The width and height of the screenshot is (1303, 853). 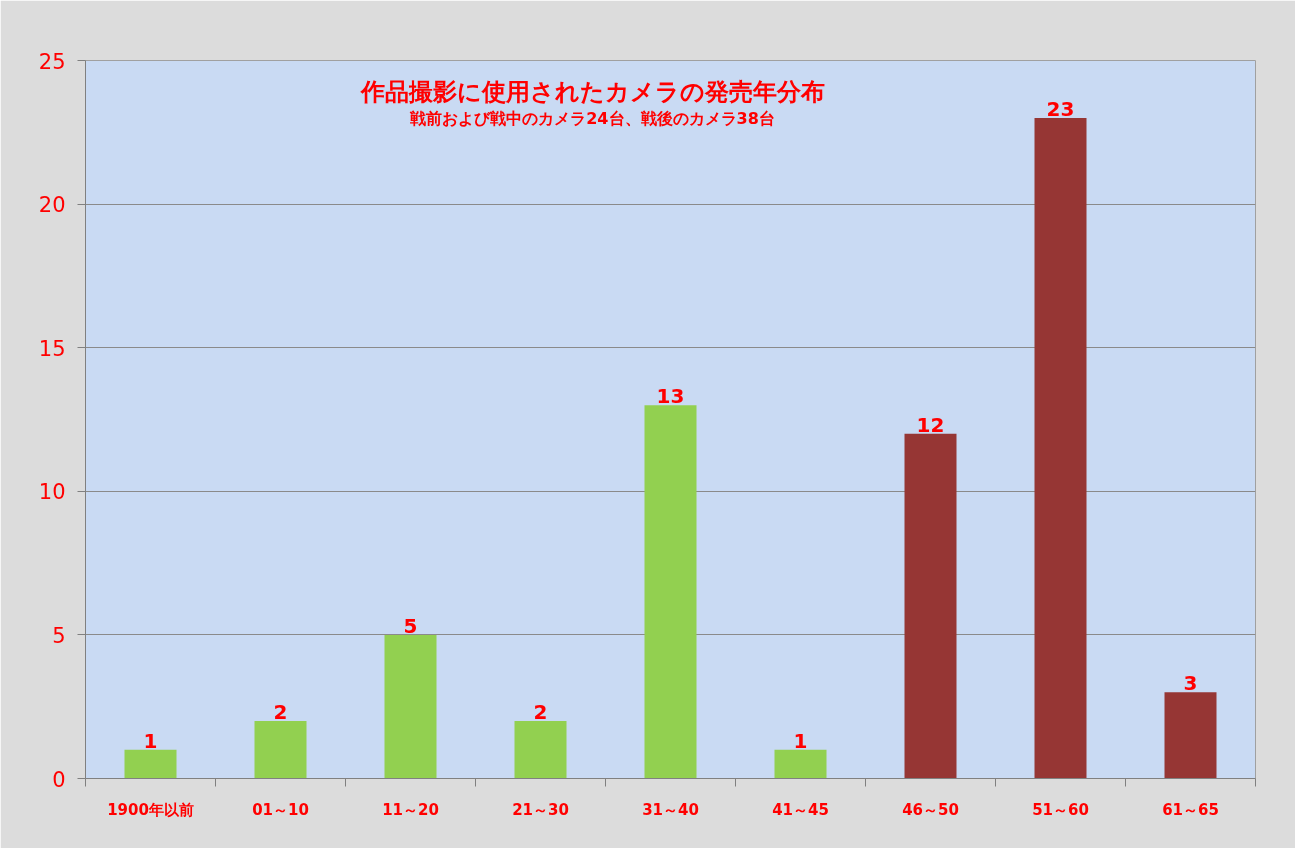 I want to click on x-tick-label: 11～20, so click(x=410, y=809).